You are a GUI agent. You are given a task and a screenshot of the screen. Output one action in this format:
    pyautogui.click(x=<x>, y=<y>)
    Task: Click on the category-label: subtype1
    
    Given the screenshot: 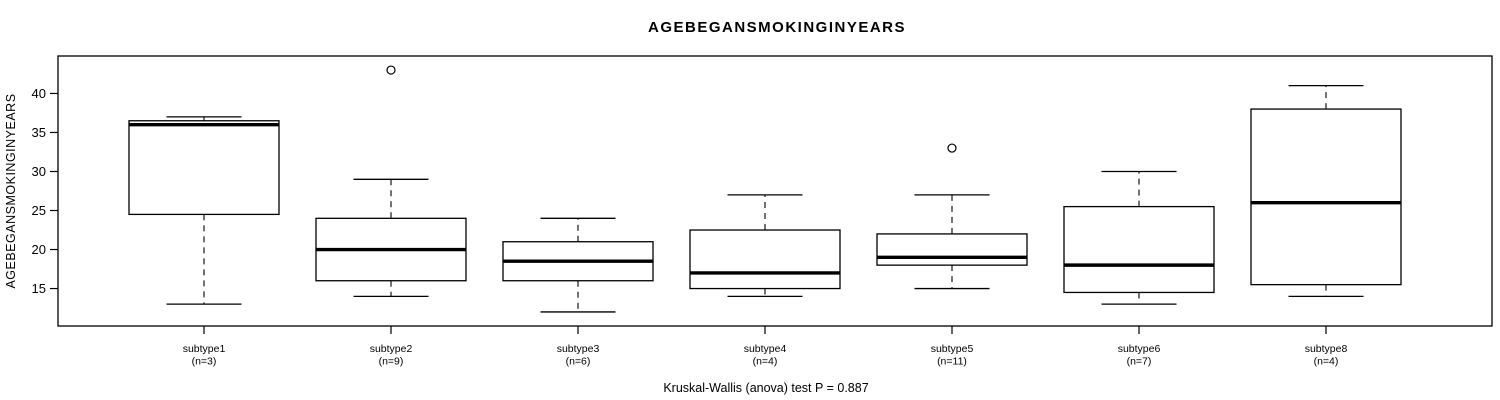 What is the action you would take?
    pyautogui.click(x=204, y=349)
    